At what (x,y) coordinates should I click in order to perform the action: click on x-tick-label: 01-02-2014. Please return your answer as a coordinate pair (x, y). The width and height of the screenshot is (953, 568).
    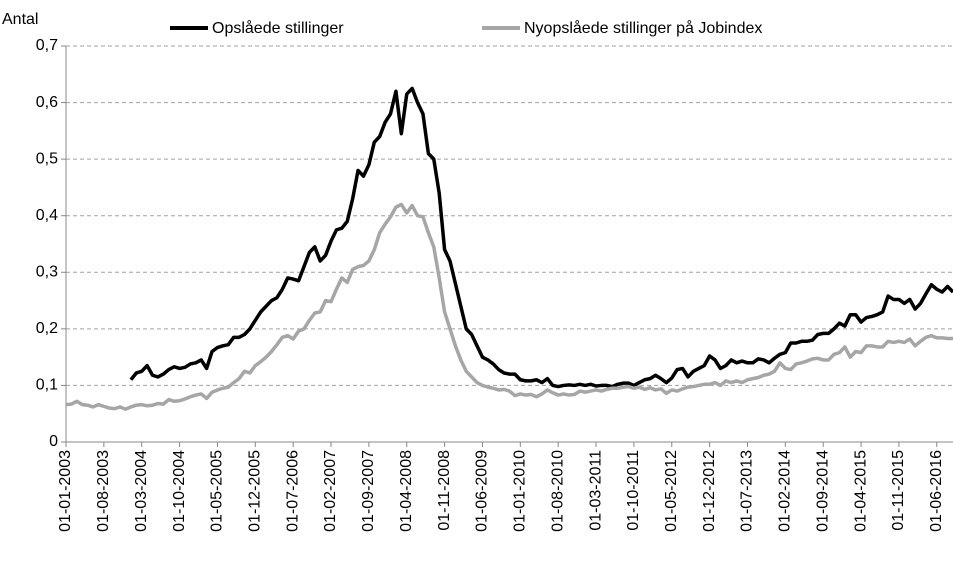
    Looking at the image, I should click on (785, 491).